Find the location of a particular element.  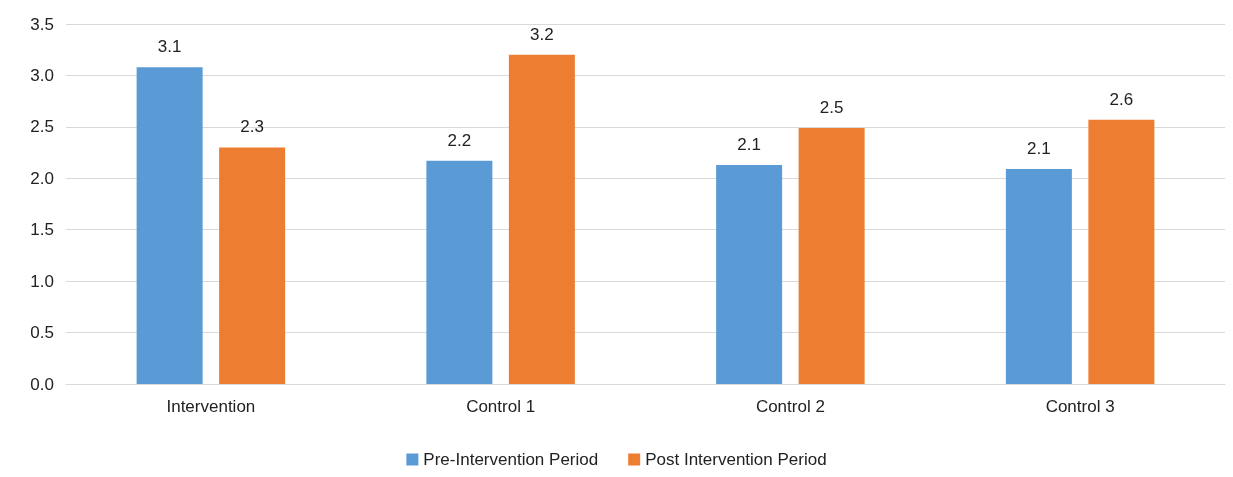

x-tick-label: Intervention is located at coordinates (211, 406).